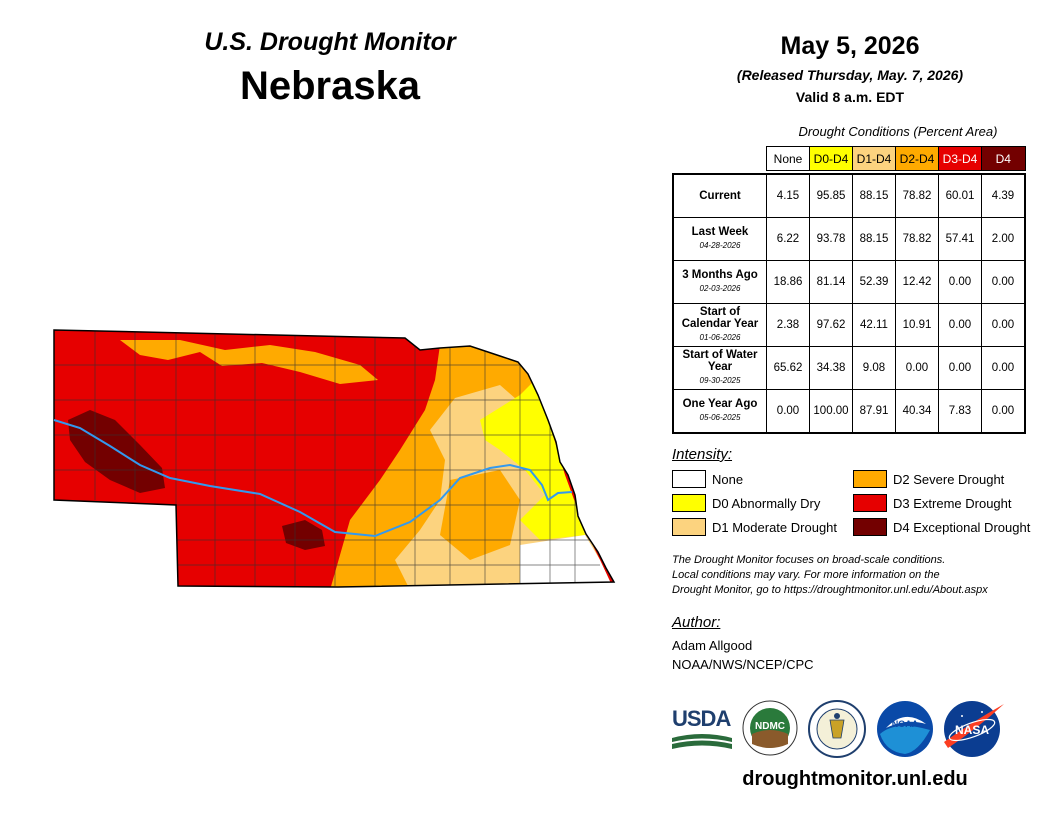 This screenshot has width=1056, height=816. Describe the element at coordinates (330, 86) in the screenshot. I see `state-name: Nebraska` at that location.